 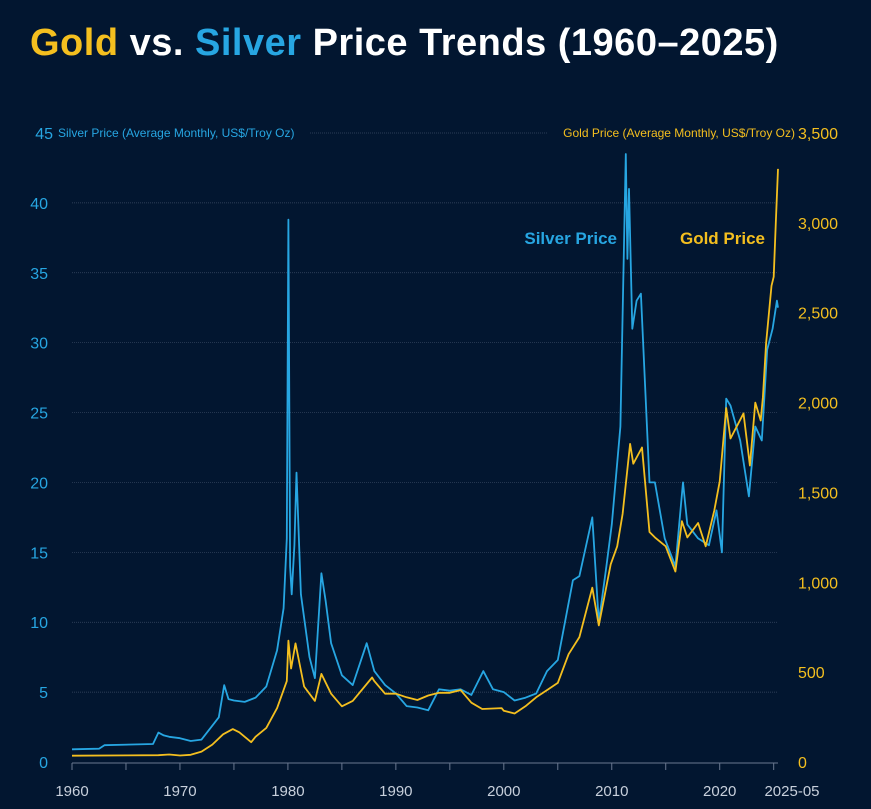 I want to click on title-gold: Gold, so click(x=74, y=43).